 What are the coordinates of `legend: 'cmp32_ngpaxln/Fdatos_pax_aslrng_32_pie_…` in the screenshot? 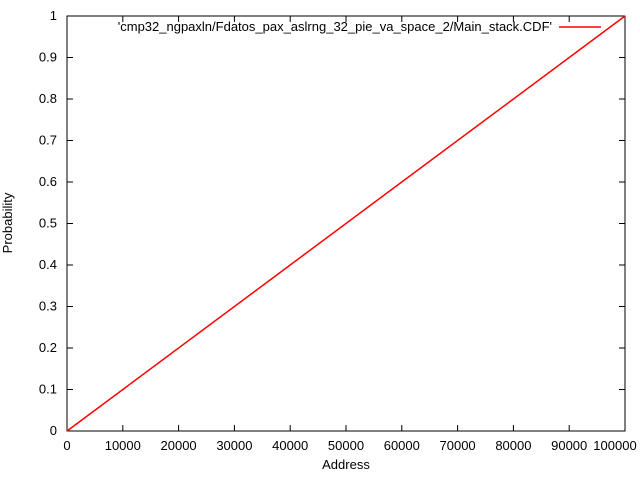 It's located at (359, 26).